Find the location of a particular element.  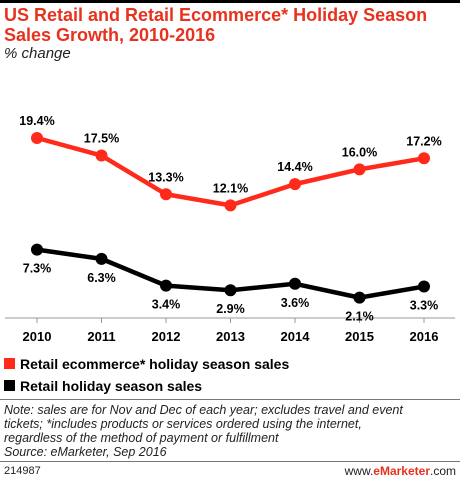

chart-id: 214987 is located at coordinates (22, 471).